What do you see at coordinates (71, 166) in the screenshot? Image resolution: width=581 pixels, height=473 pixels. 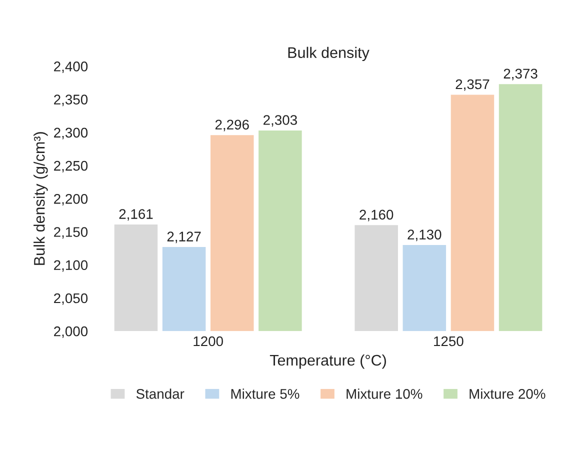 I see `y-tick-label: 2,250` at bounding box center [71, 166].